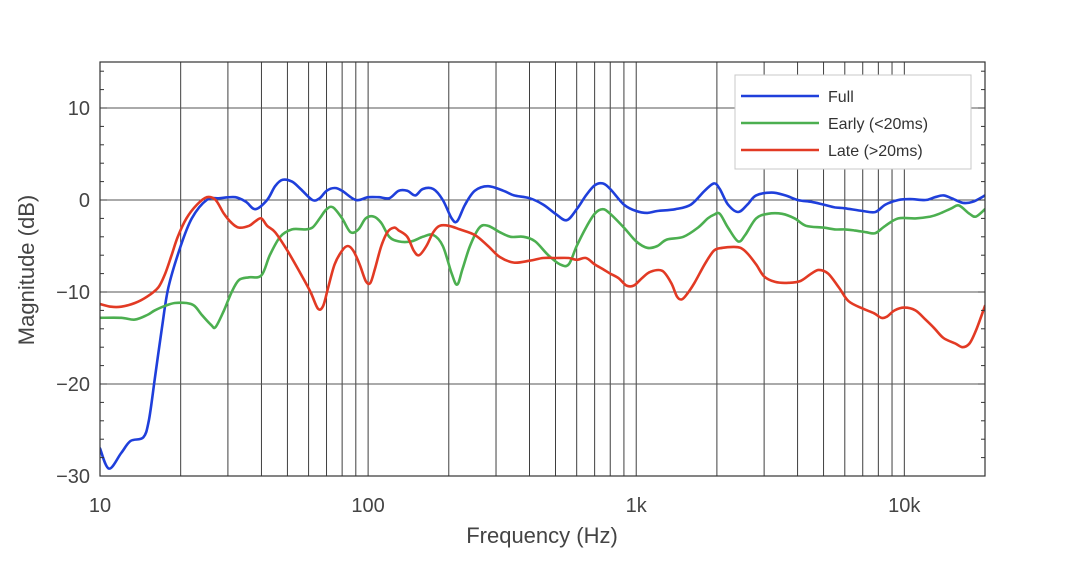  Describe the element at coordinates (904, 506) in the screenshot. I see `x-tick-label: 10k` at that location.